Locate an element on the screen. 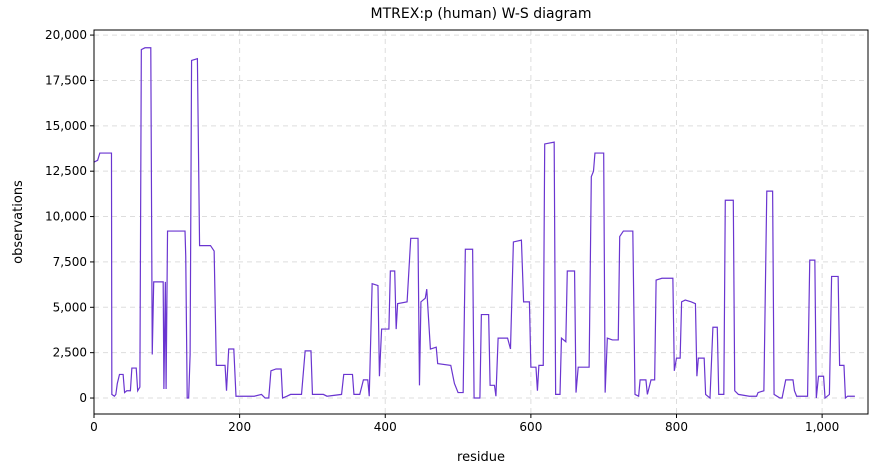 The image size is (878, 474). y-tick-label: 20,000 is located at coordinates (66, 35).